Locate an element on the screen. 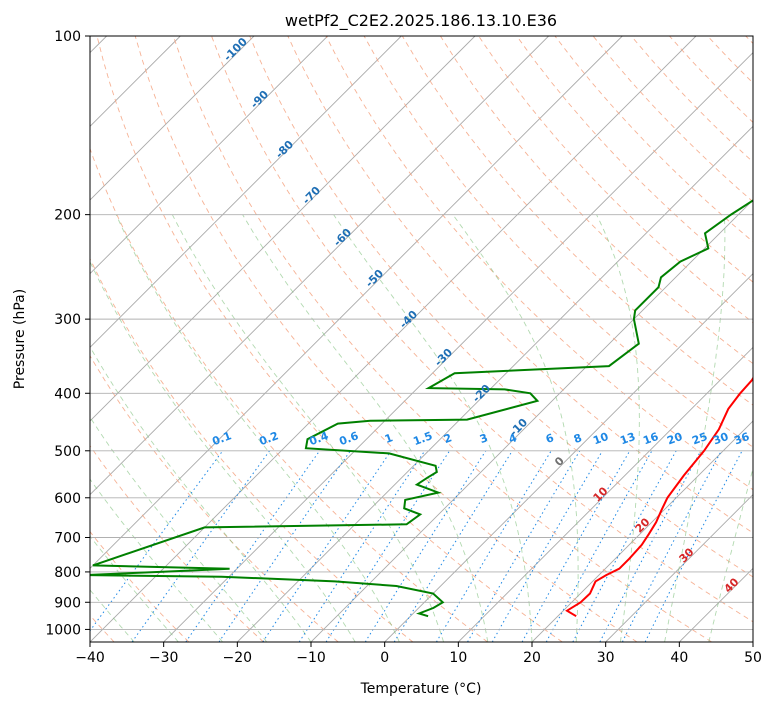  x-tick-label: 10 is located at coordinates (458, 658).